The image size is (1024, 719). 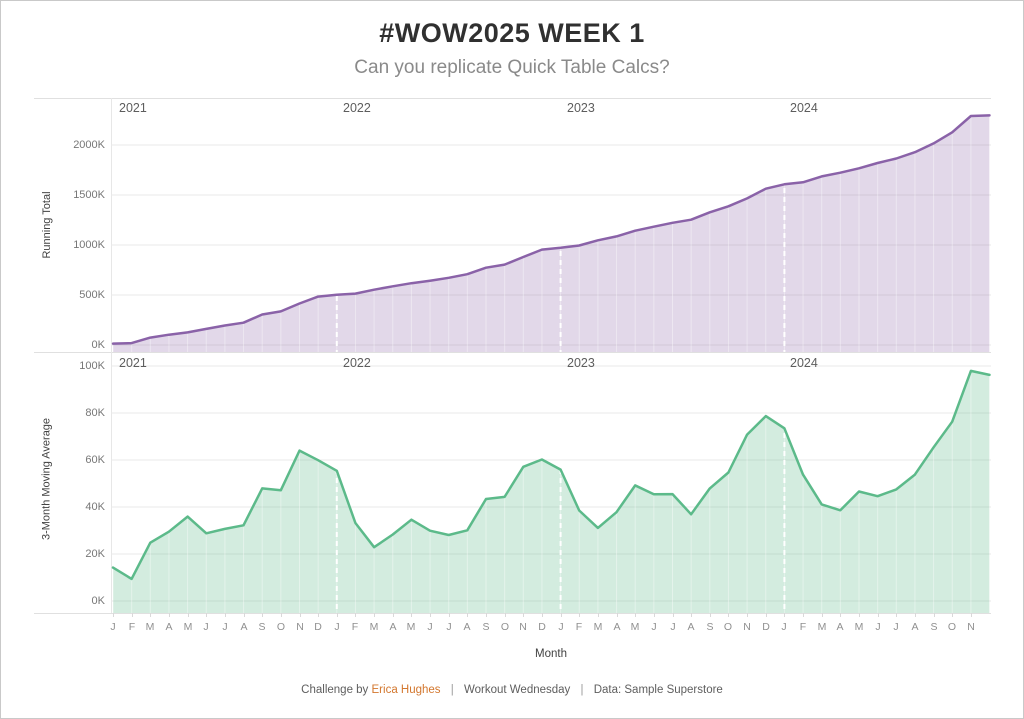 I want to click on x-axis-title: Month, so click(x=551, y=654).